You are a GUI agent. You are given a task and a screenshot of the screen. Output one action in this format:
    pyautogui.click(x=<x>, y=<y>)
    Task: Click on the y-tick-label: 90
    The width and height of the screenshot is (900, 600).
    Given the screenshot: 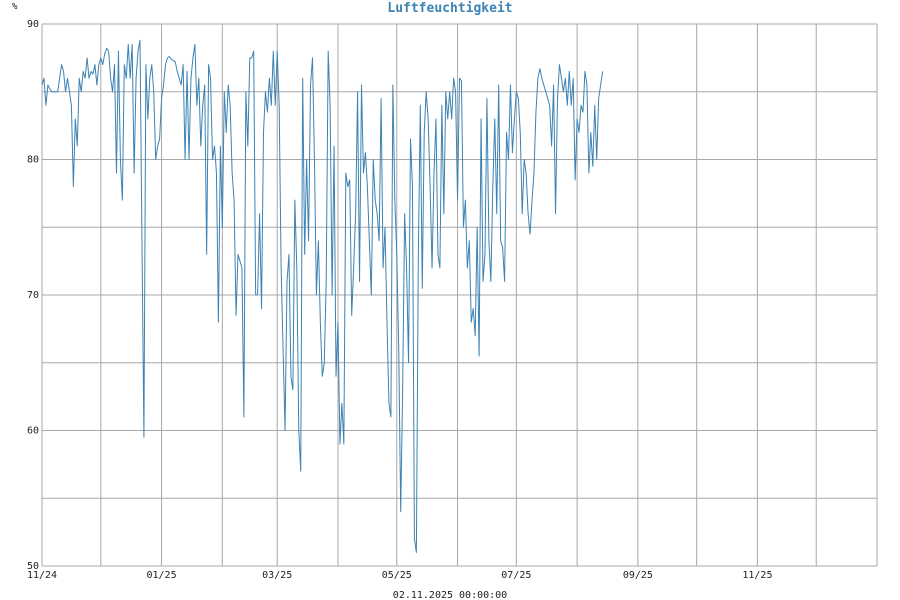 What is the action you would take?
    pyautogui.click(x=33, y=24)
    